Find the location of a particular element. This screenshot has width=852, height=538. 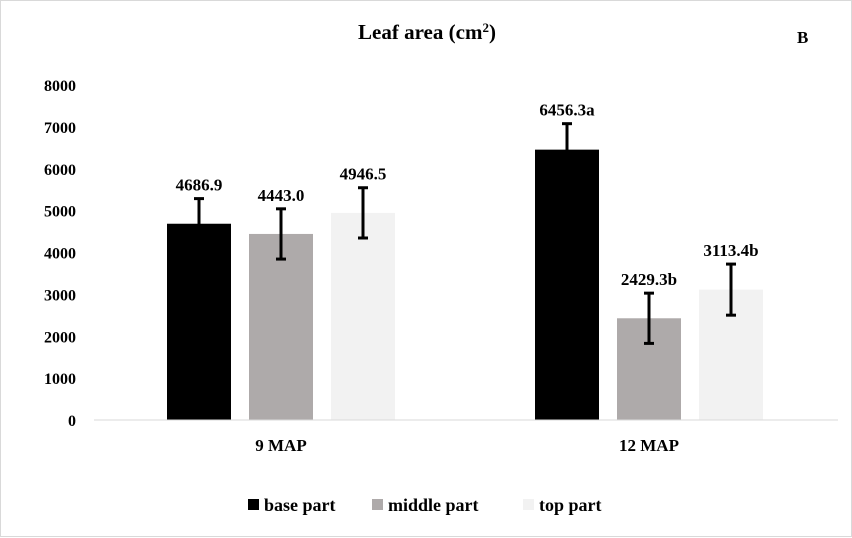

data-label: 4686.9 is located at coordinates (199, 185).